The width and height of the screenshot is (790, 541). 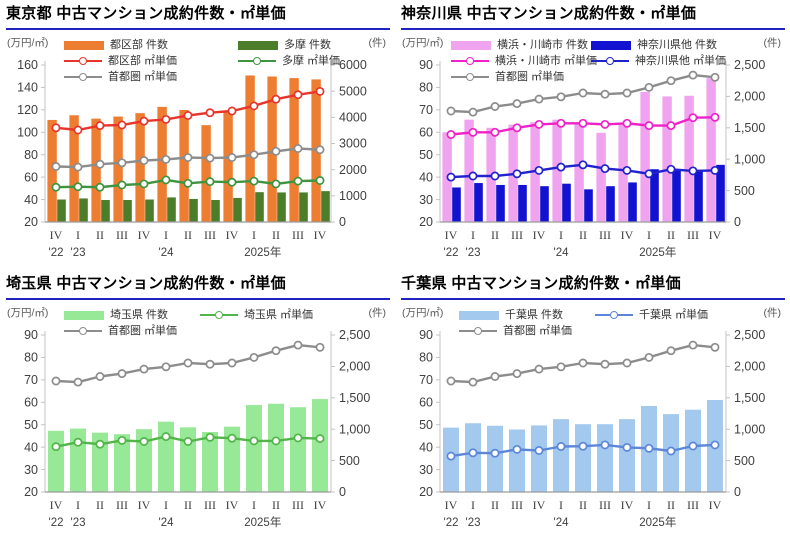 What do you see at coordinates (198, 16) in the screenshot?
I see `chart-title: 東京都 中古マンション成約件数・㎡単価` at bounding box center [198, 16].